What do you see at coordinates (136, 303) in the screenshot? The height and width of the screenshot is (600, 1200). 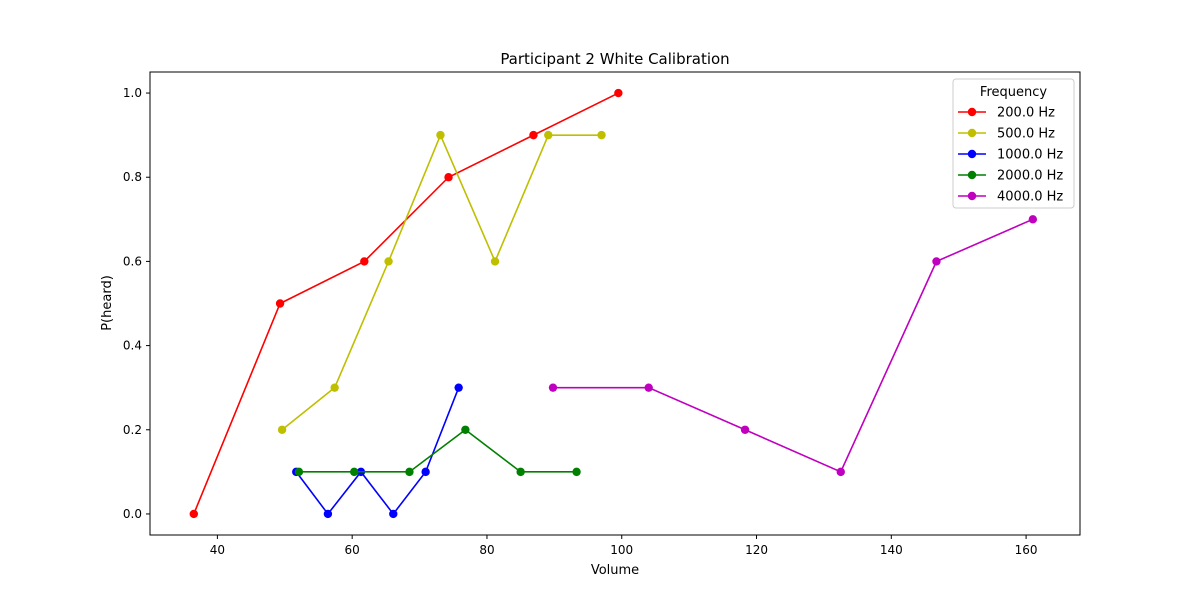 I see `y-axis: 0.0 0.2 0.4 0.6 0.8 1.0` at bounding box center [136, 303].